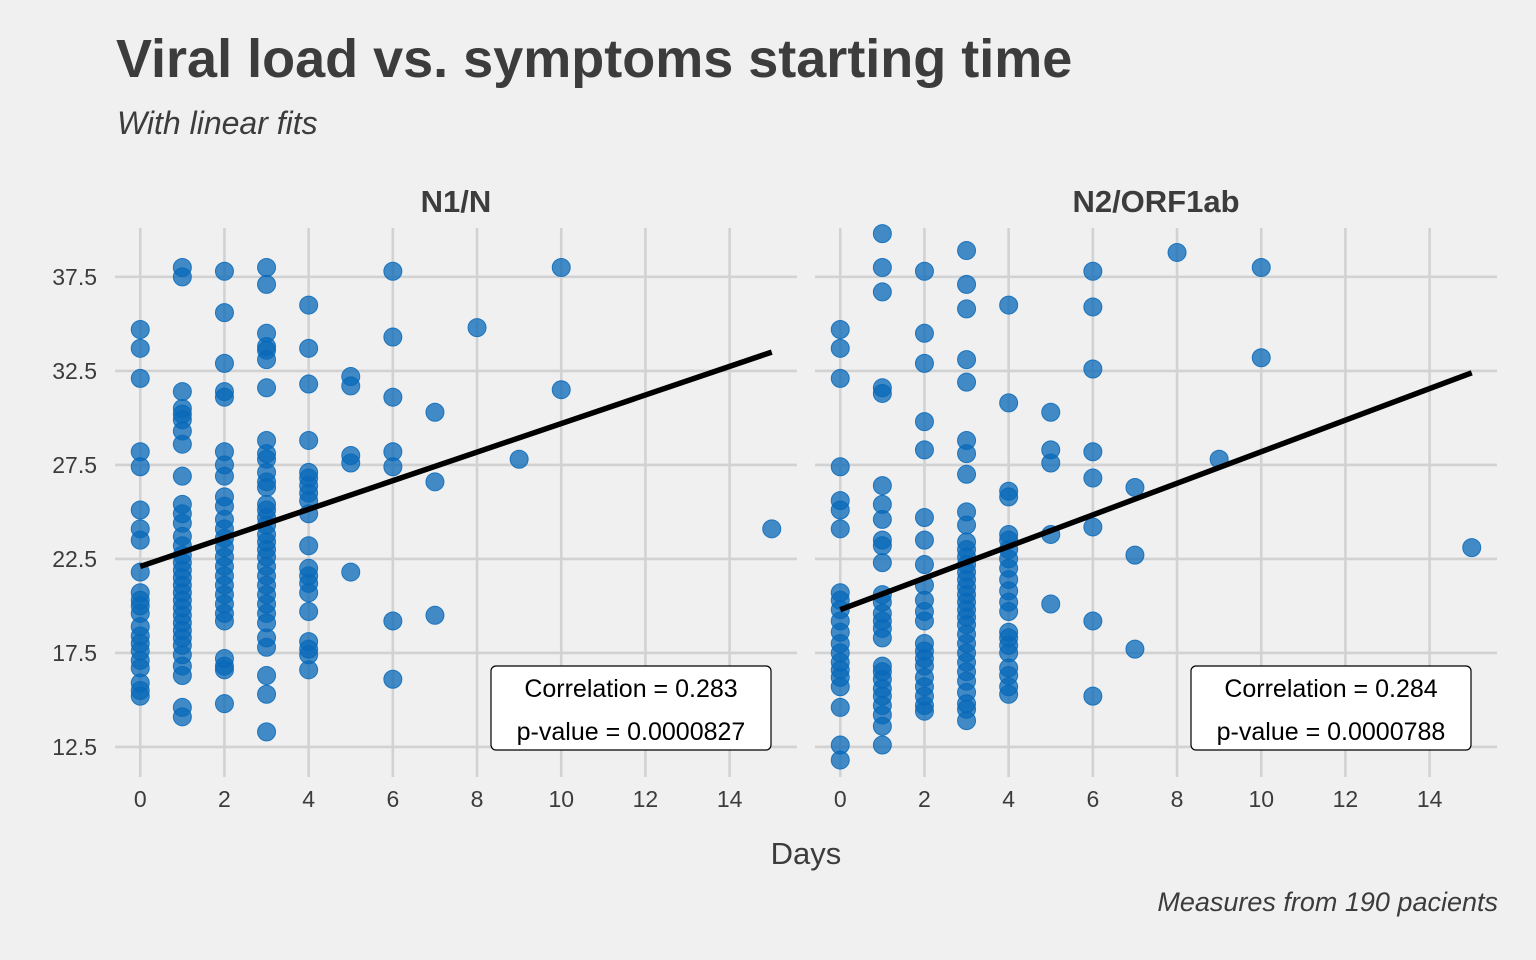  What do you see at coordinates (1330, 689) in the screenshot?
I see `correlation-label: Correlation = 0.284` at bounding box center [1330, 689].